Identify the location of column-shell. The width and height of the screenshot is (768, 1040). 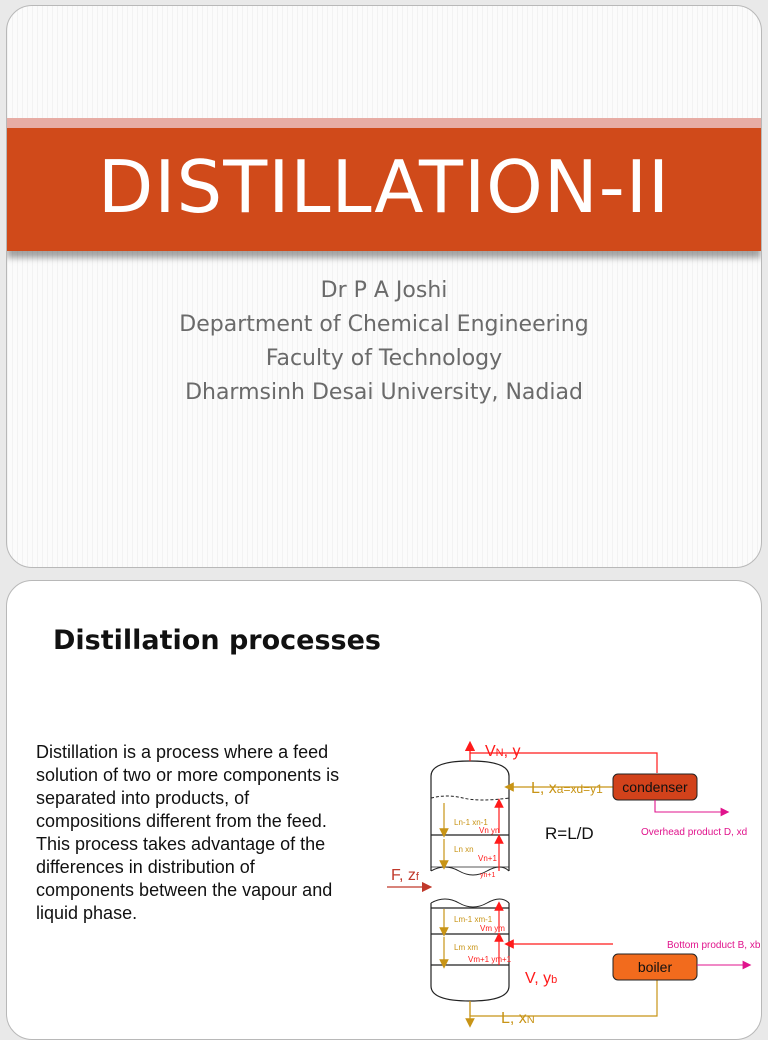
(470, 881).